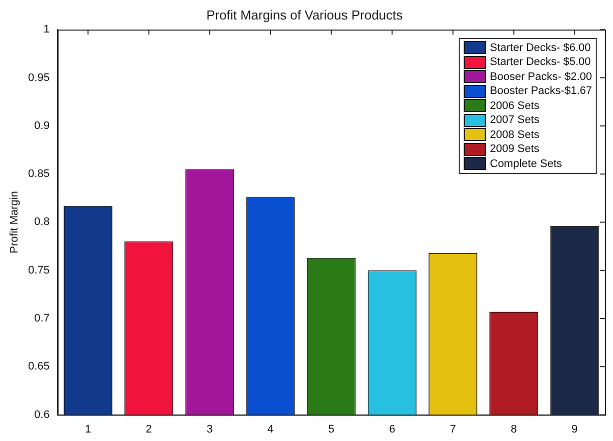  I want to click on legend-label: Complete Sets, so click(526, 164).